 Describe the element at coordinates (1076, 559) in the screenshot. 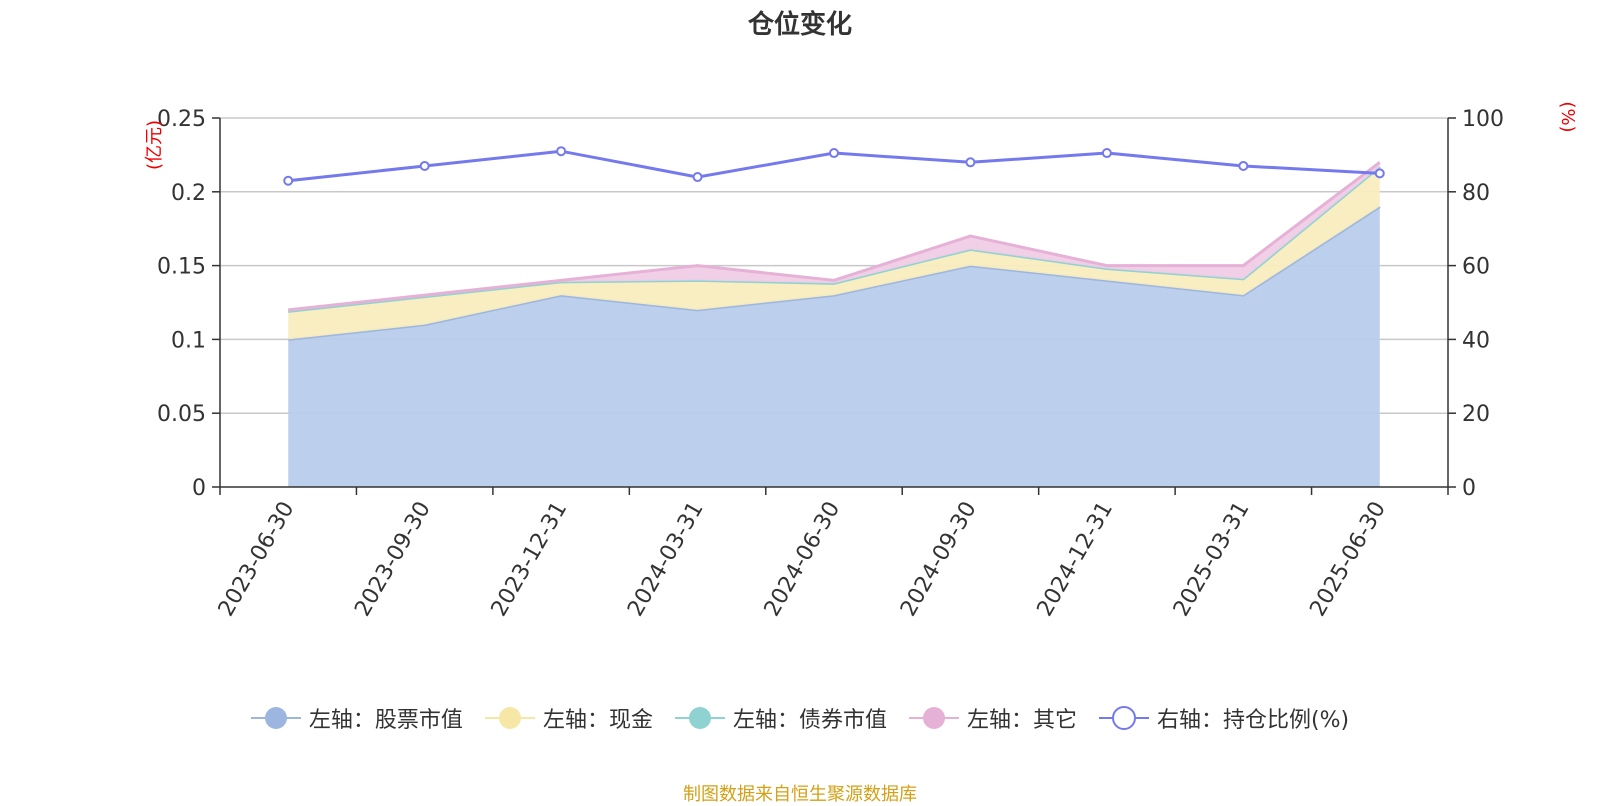

I see `x-axis-tick-label: 2024-12-31` at that location.